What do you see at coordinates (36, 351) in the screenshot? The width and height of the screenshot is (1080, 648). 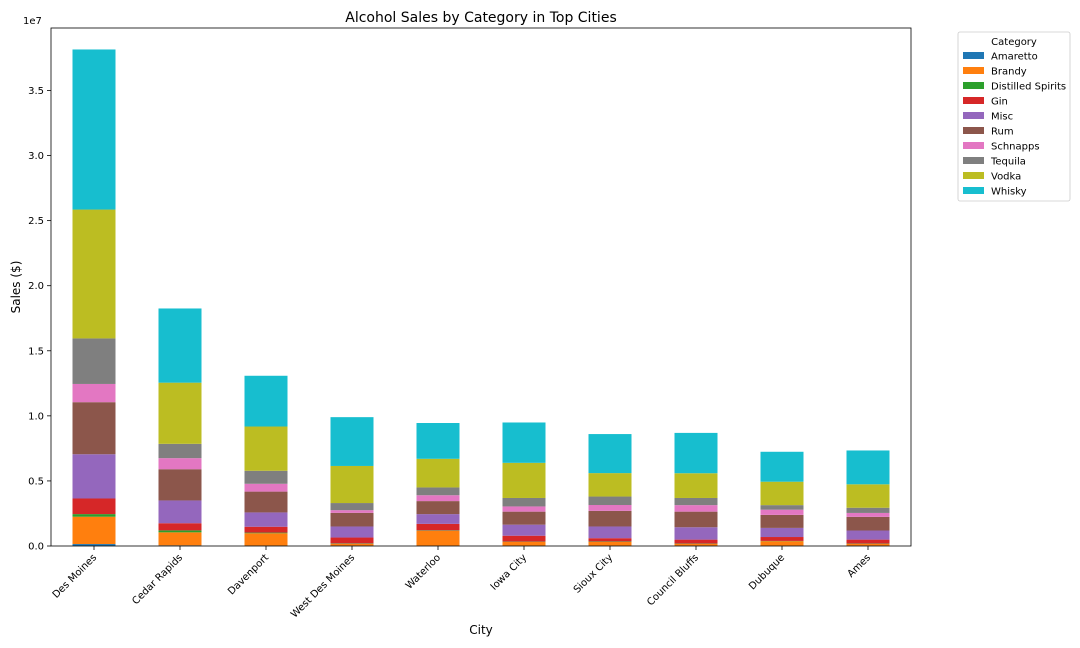 I see `y-tick-label: 1.5` at bounding box center [36, 351].